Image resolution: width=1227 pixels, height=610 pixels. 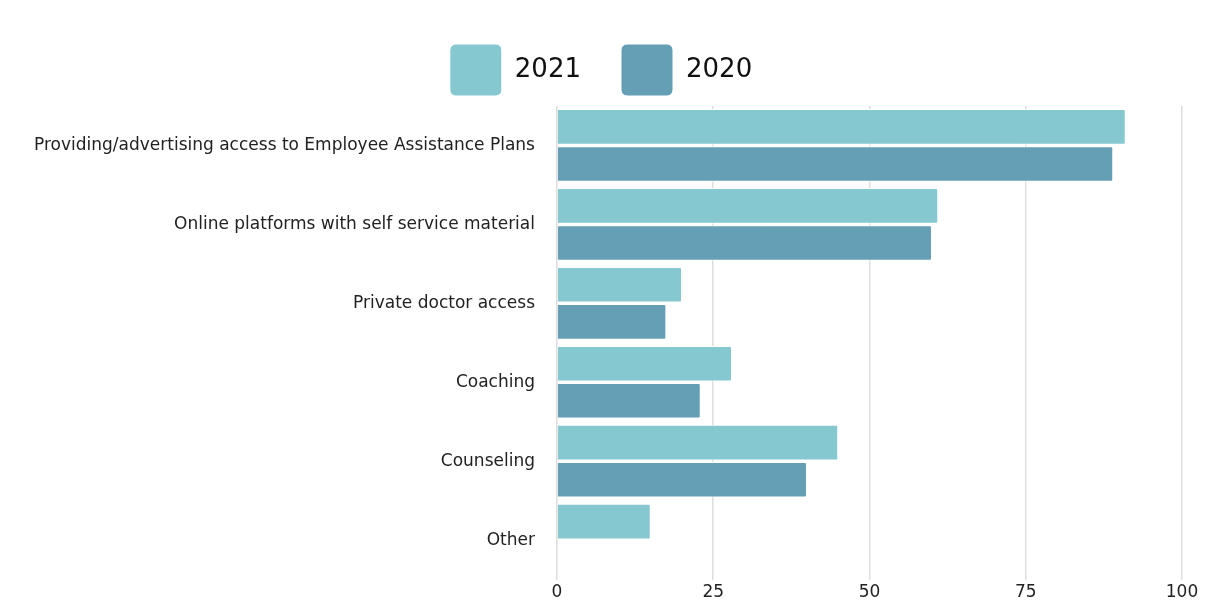 What do you see at coordinates (719, 67) in the screenshot?
I see `legend-label: 2020` at bounding box center [719, 67].